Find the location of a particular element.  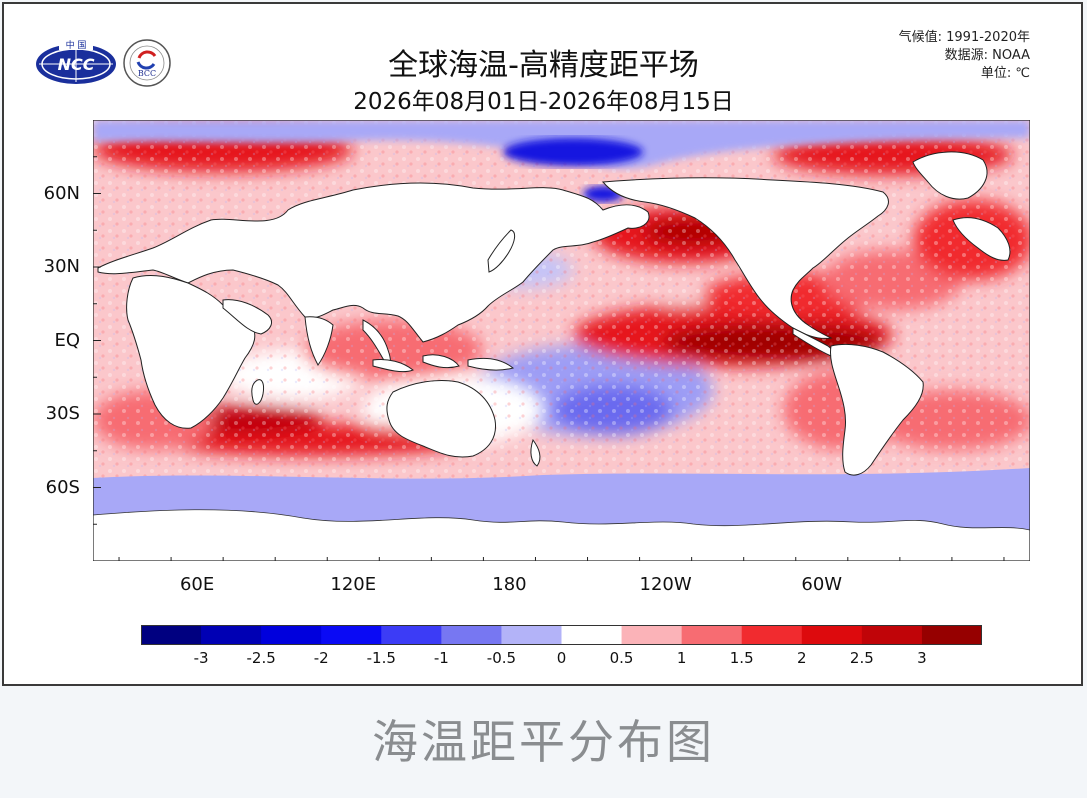

colorbar-tick-label: 2.5 is located at coordinates (861, 658).